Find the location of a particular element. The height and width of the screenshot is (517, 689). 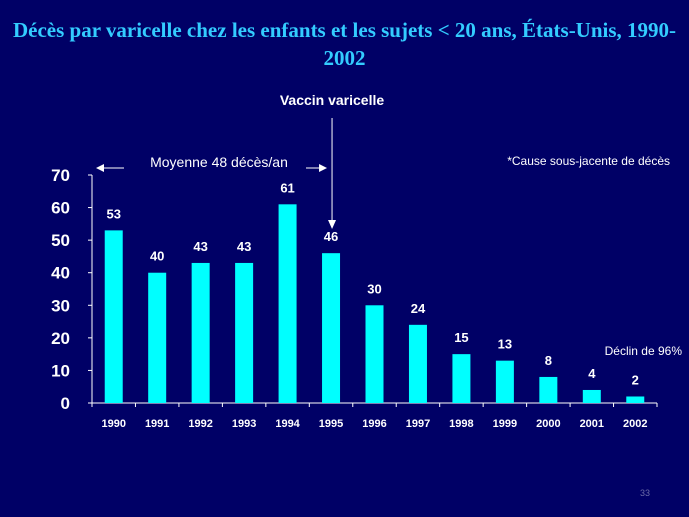

data-label-2001: 4 is located at coordinates (592, 373).